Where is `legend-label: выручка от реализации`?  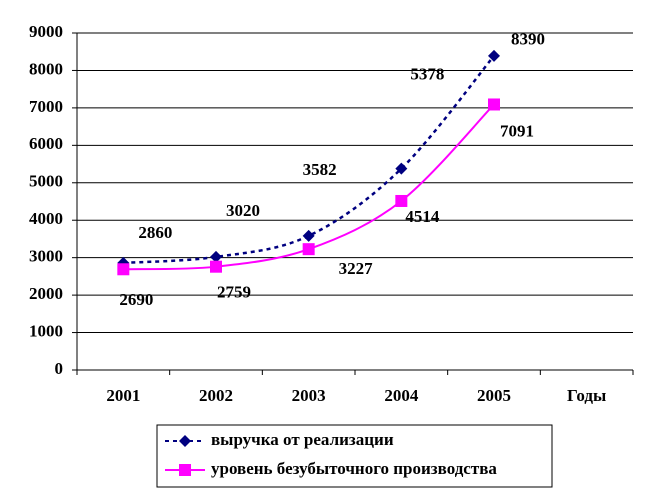 legend-label: выручка от реализации is located at coordinates (302, 439).